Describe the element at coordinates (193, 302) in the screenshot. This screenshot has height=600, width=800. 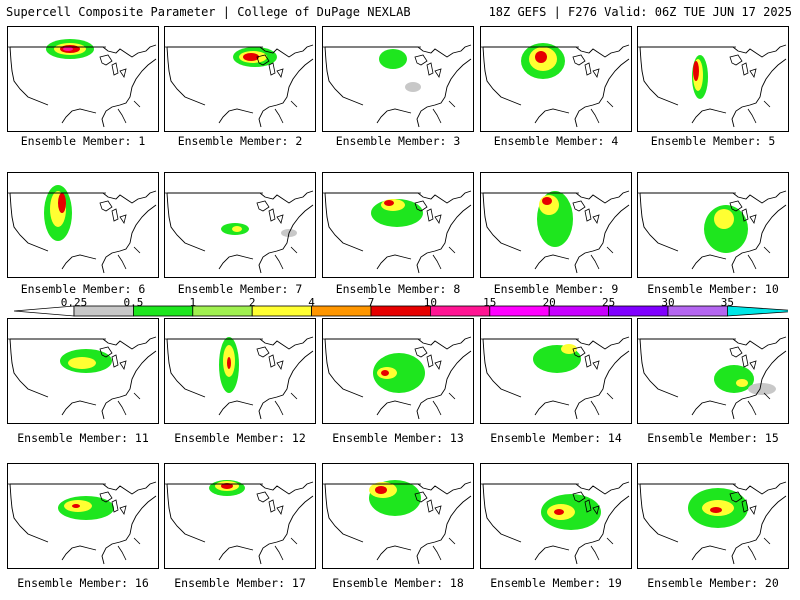
I see `colorbar-tick-label: 1` at that location.